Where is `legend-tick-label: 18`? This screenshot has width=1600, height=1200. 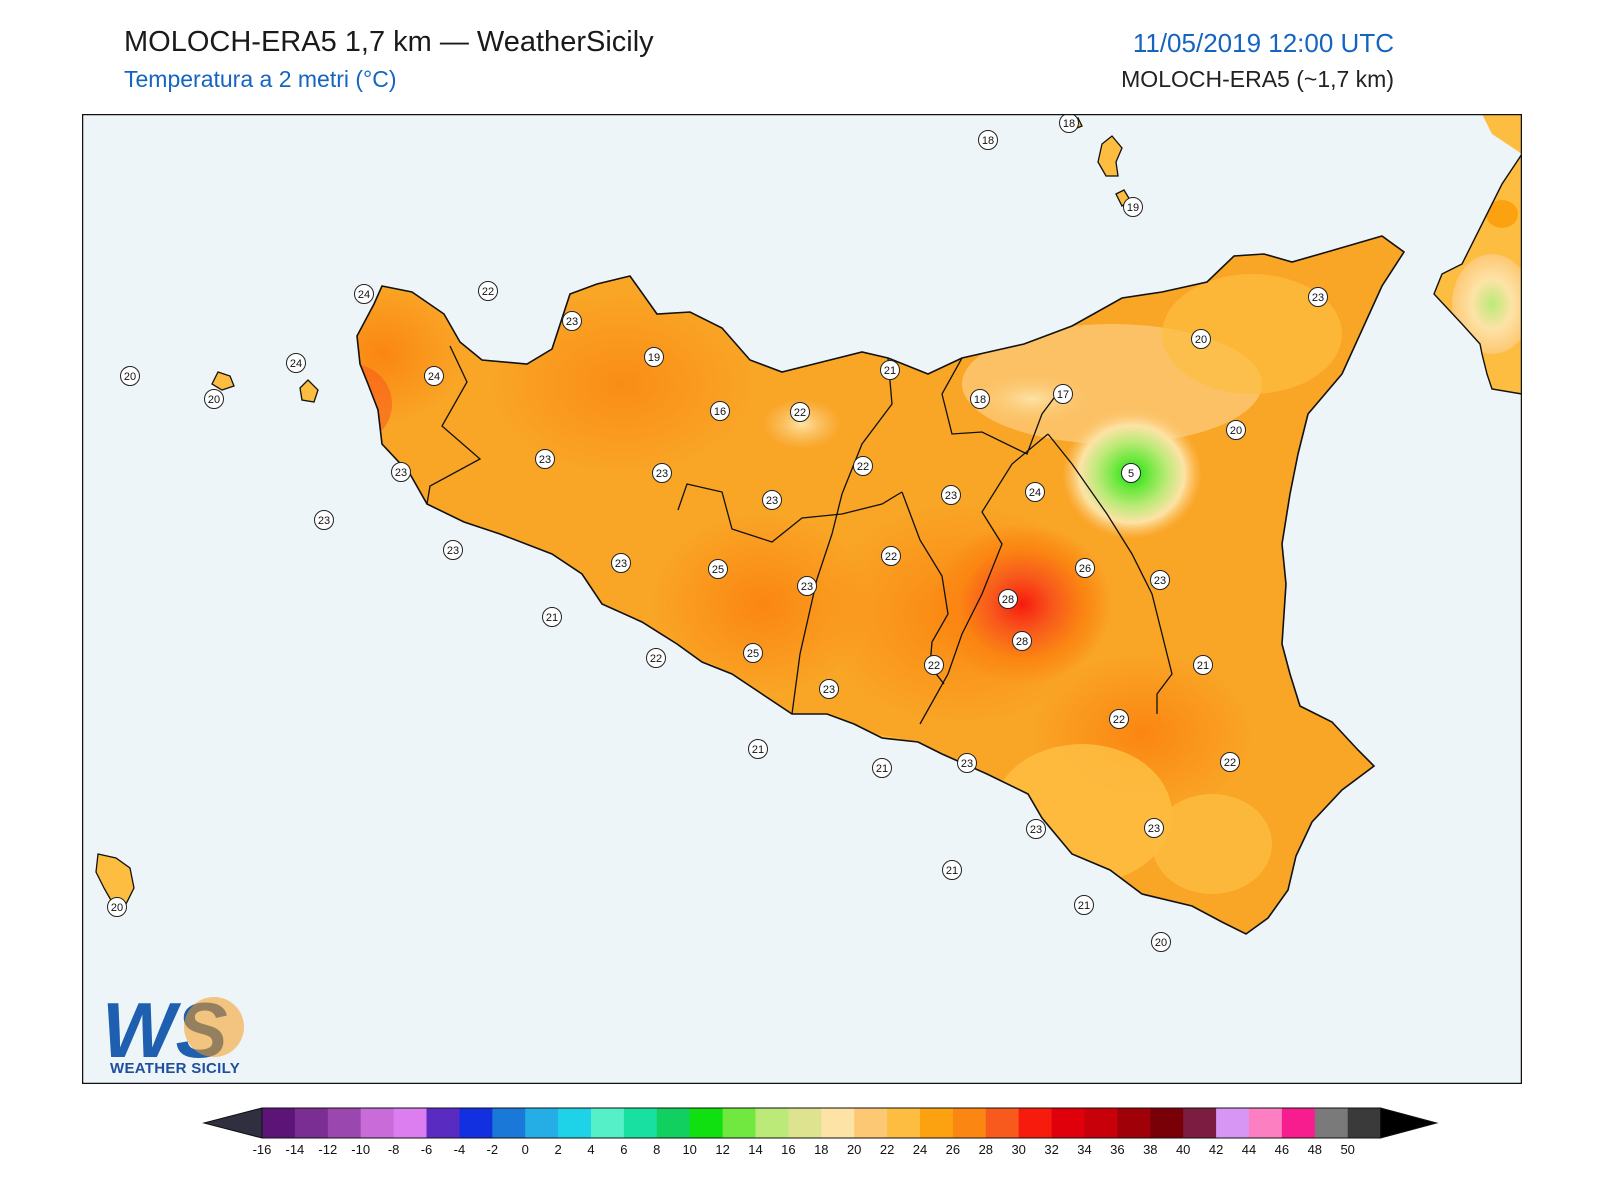
legend-tick-label: 18 is located at coordinates (821, 1149).